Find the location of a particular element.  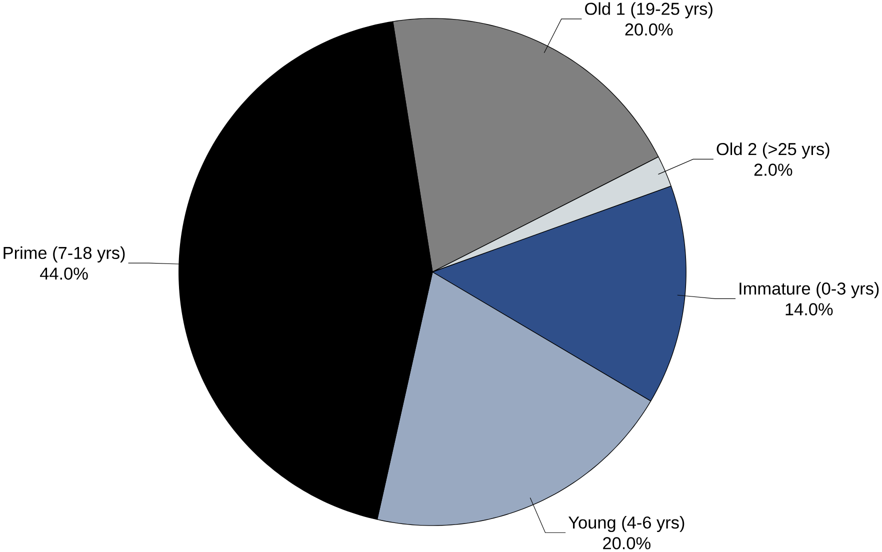

slice-label: Old 1 (19-25 yrs) is located at coordinates (648, 10).